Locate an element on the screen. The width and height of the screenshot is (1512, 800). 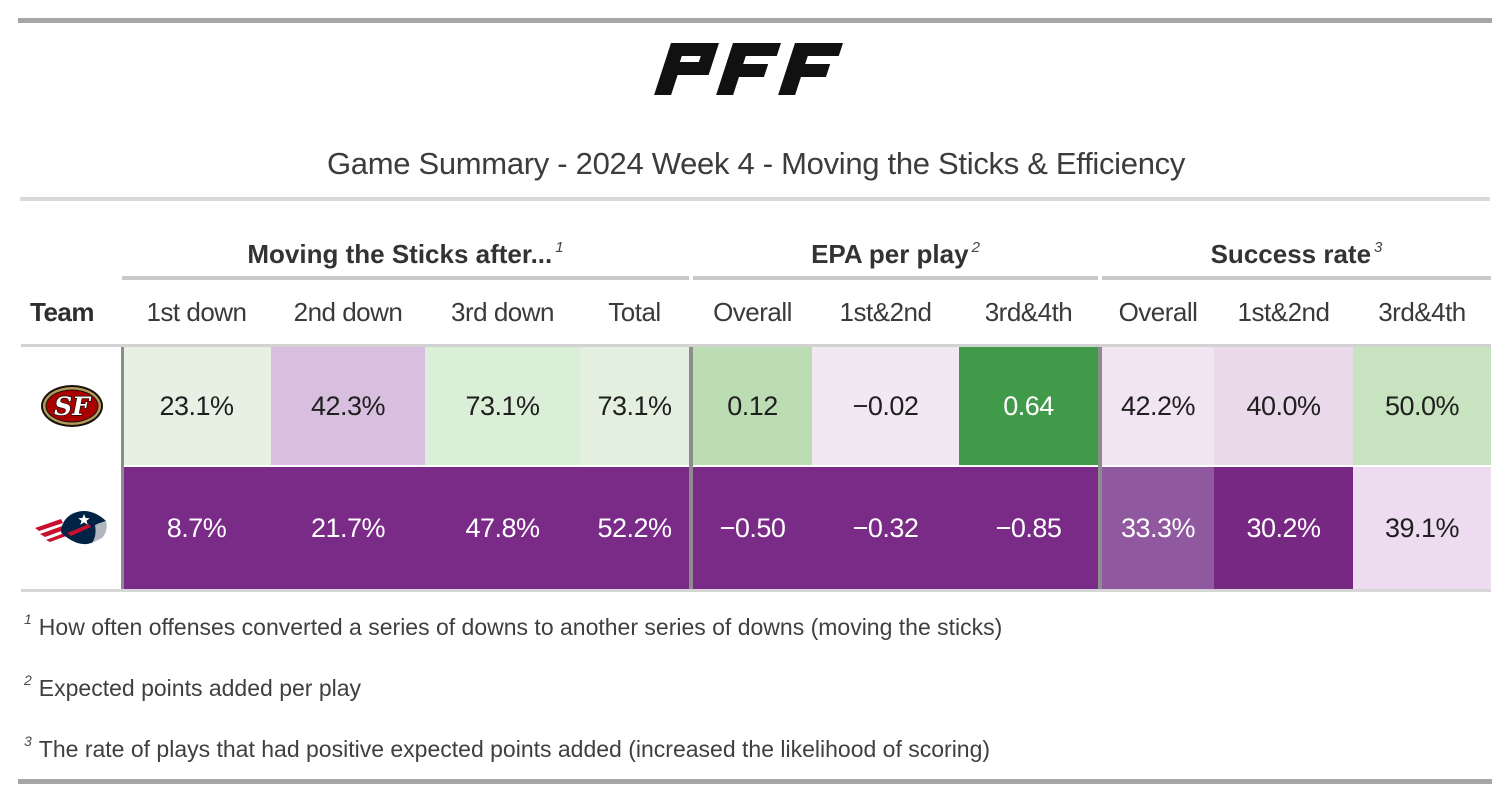
team-column-divider is located at coordinates (122, 468).